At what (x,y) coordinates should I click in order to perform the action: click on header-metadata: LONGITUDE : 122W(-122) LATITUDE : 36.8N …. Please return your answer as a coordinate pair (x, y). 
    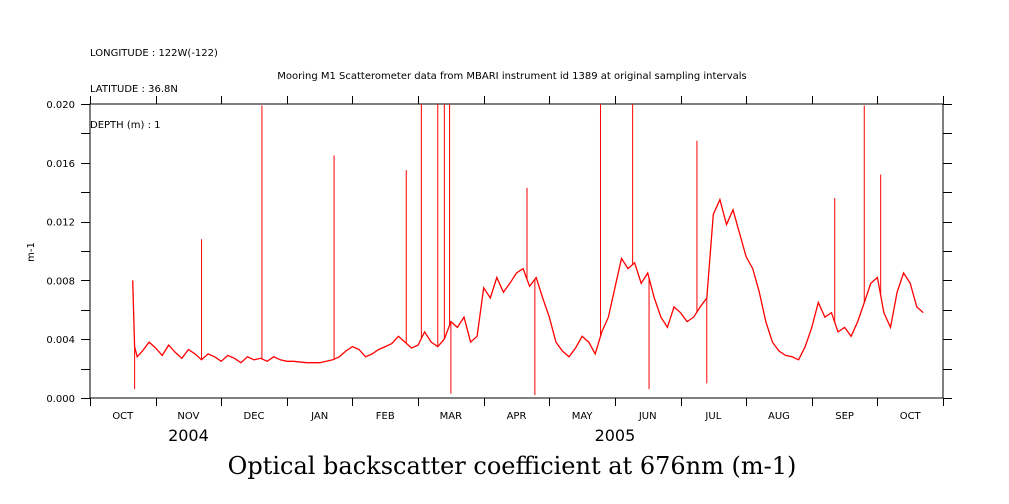
    Looking at the image, I should click on (154, 84).